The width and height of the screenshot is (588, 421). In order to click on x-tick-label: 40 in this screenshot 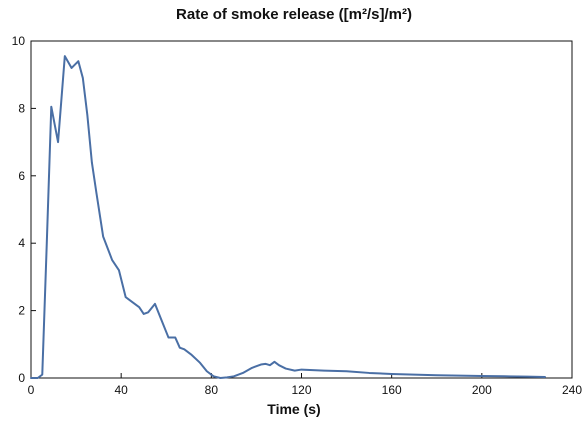, I will do `click(121, 390)`.